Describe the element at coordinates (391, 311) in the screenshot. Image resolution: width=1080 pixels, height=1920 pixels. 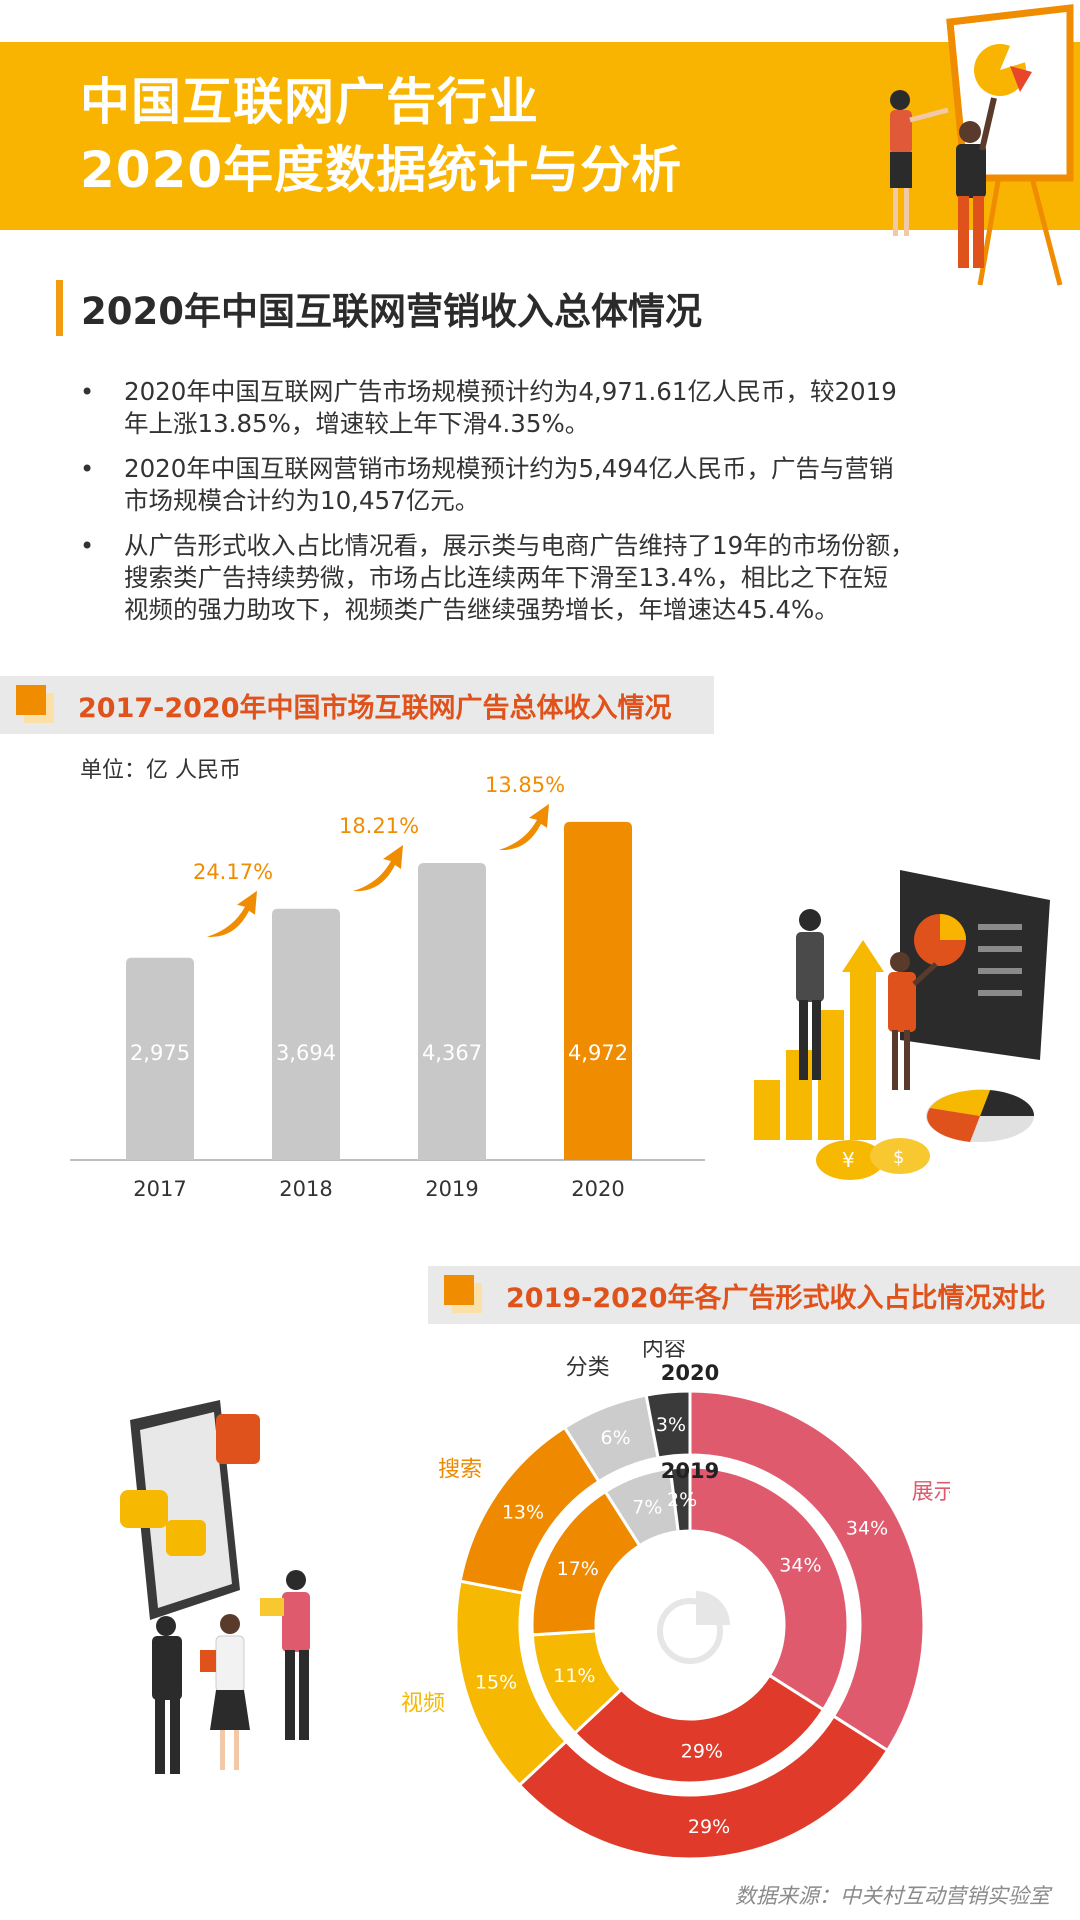
I see `section-title-text: 2020年中国互联网营销收入总体情况` at that location.